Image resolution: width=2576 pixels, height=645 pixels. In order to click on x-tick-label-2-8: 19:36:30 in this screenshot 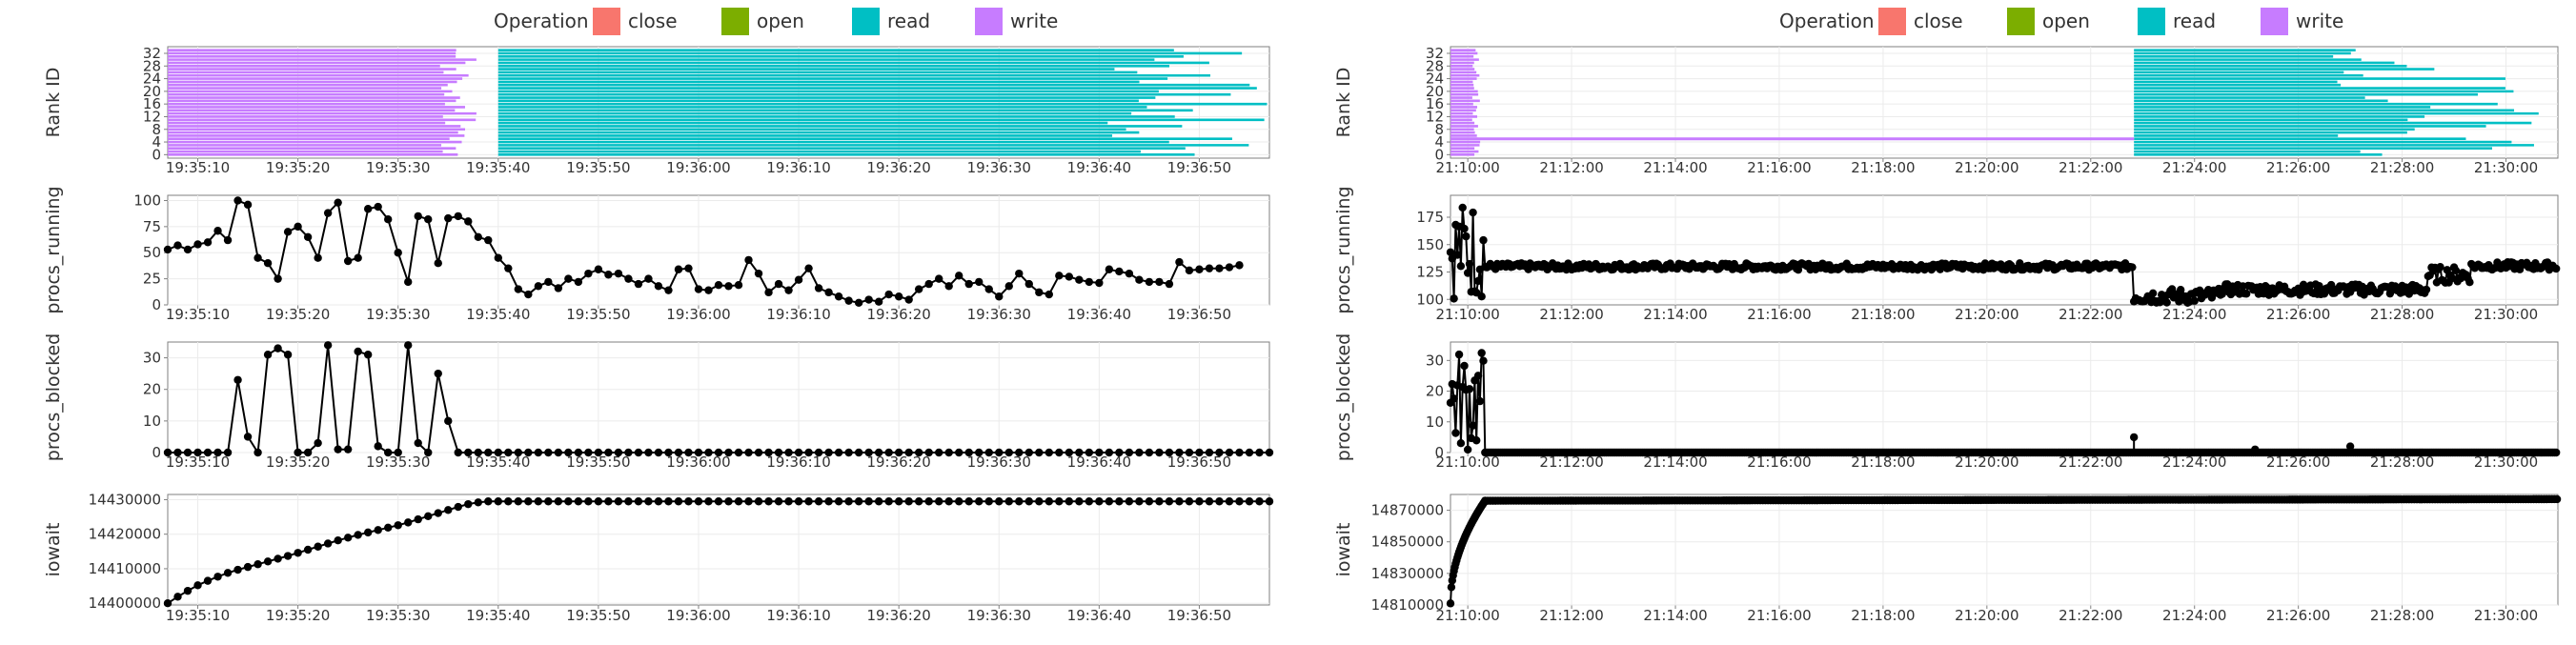, I will do `click(999, 462)`.